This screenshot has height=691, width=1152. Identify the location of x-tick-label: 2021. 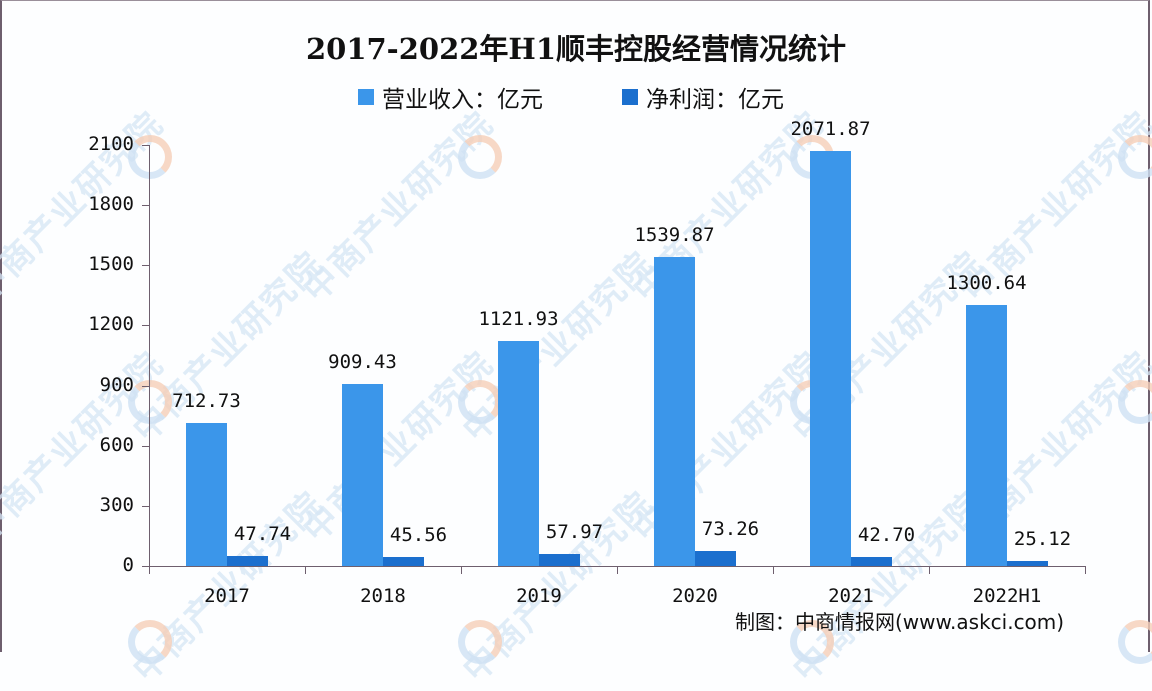
(851, 596).